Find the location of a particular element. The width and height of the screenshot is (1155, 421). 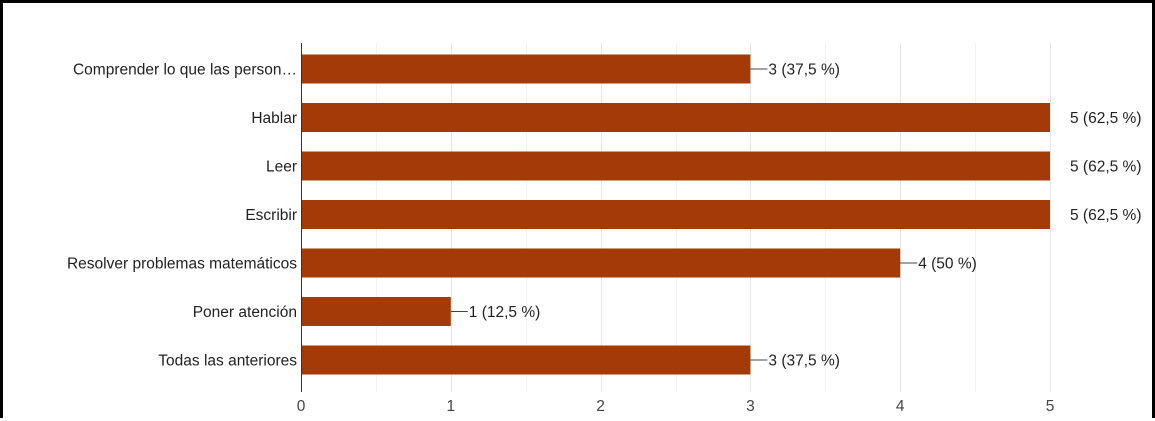

x-tick-label: 1 is located at coordinates (450, 406).